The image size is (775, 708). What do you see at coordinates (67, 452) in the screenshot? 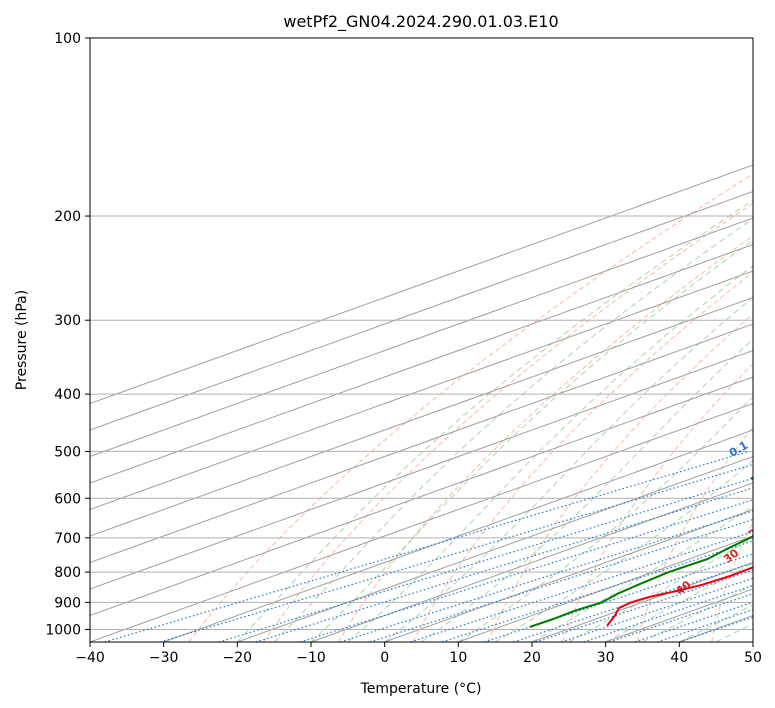
I see `y-tick-label: 500` at bounding box center [67, 452].